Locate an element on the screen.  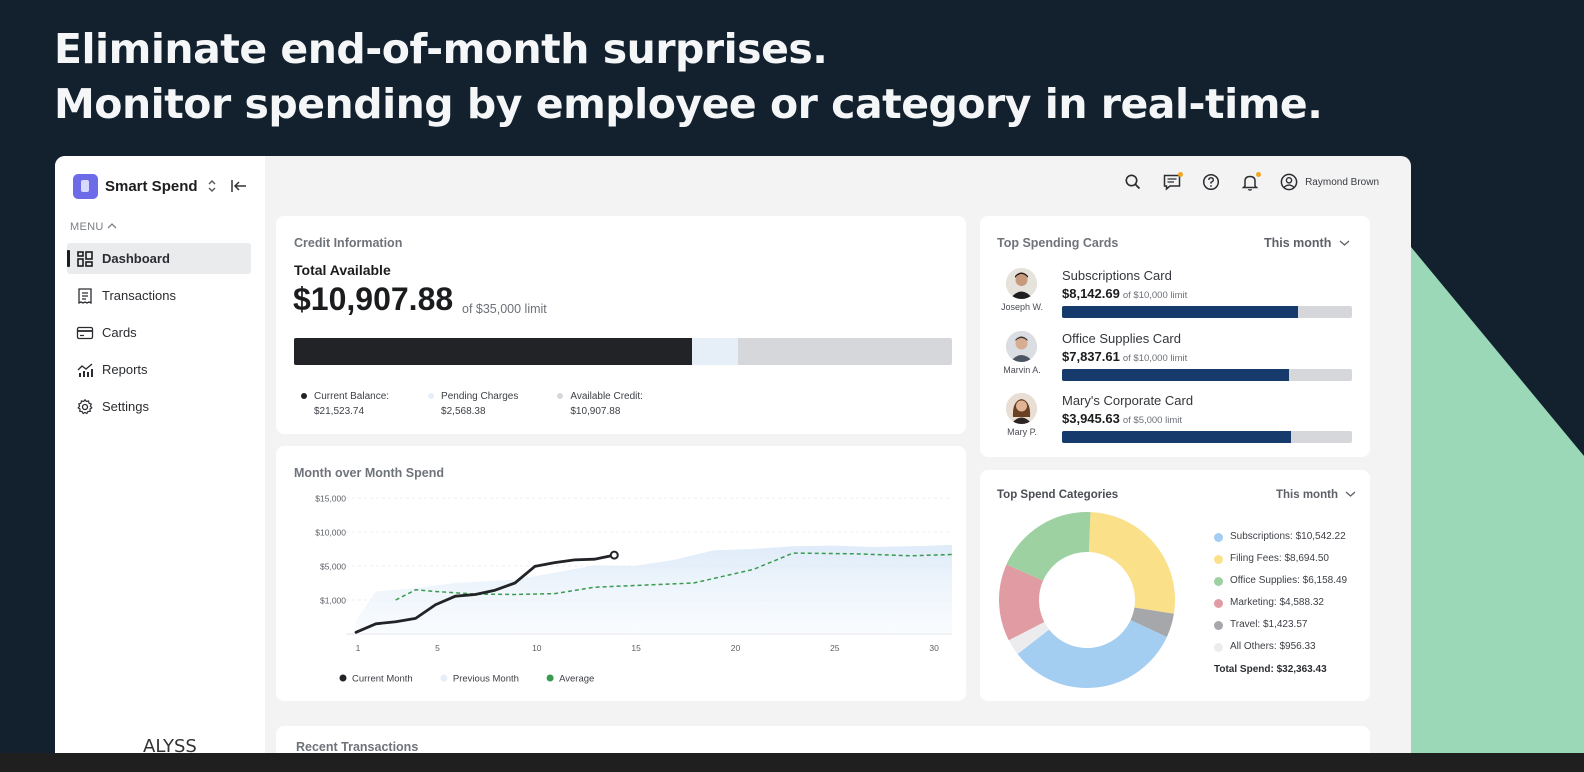
menu-label: MENU is located at coordinates (87, 227).